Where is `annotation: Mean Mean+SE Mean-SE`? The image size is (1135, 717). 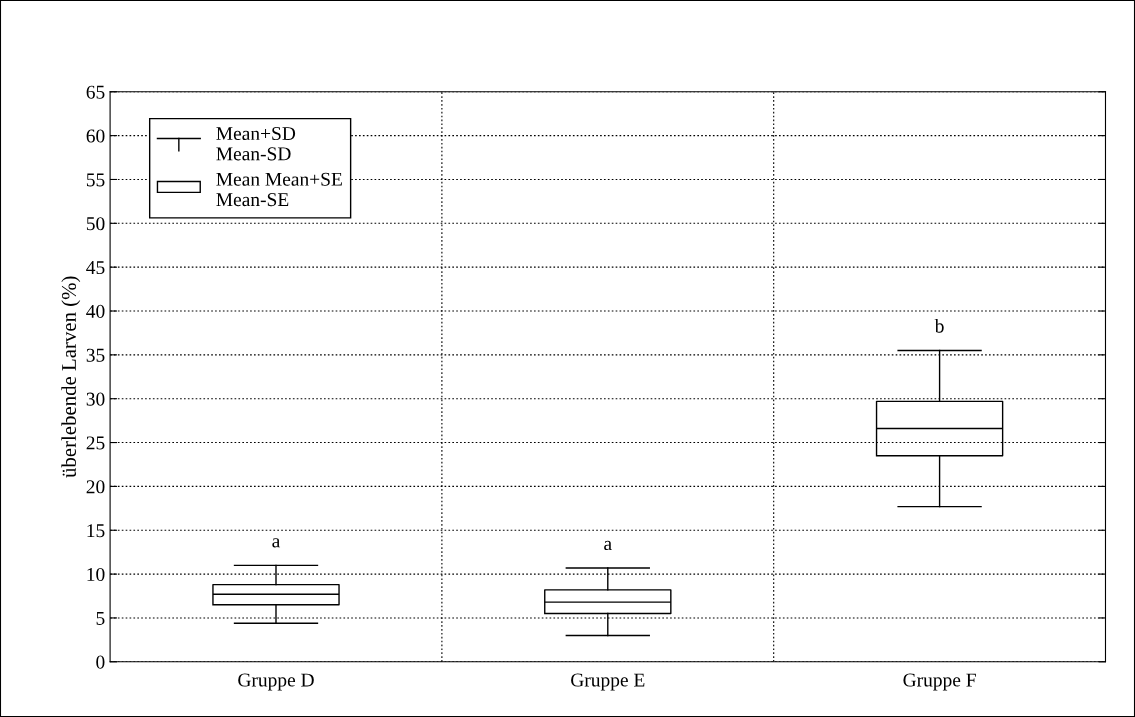 annotation: Mean Mean+SE Mean-SE is located at coordinates (279, 189).